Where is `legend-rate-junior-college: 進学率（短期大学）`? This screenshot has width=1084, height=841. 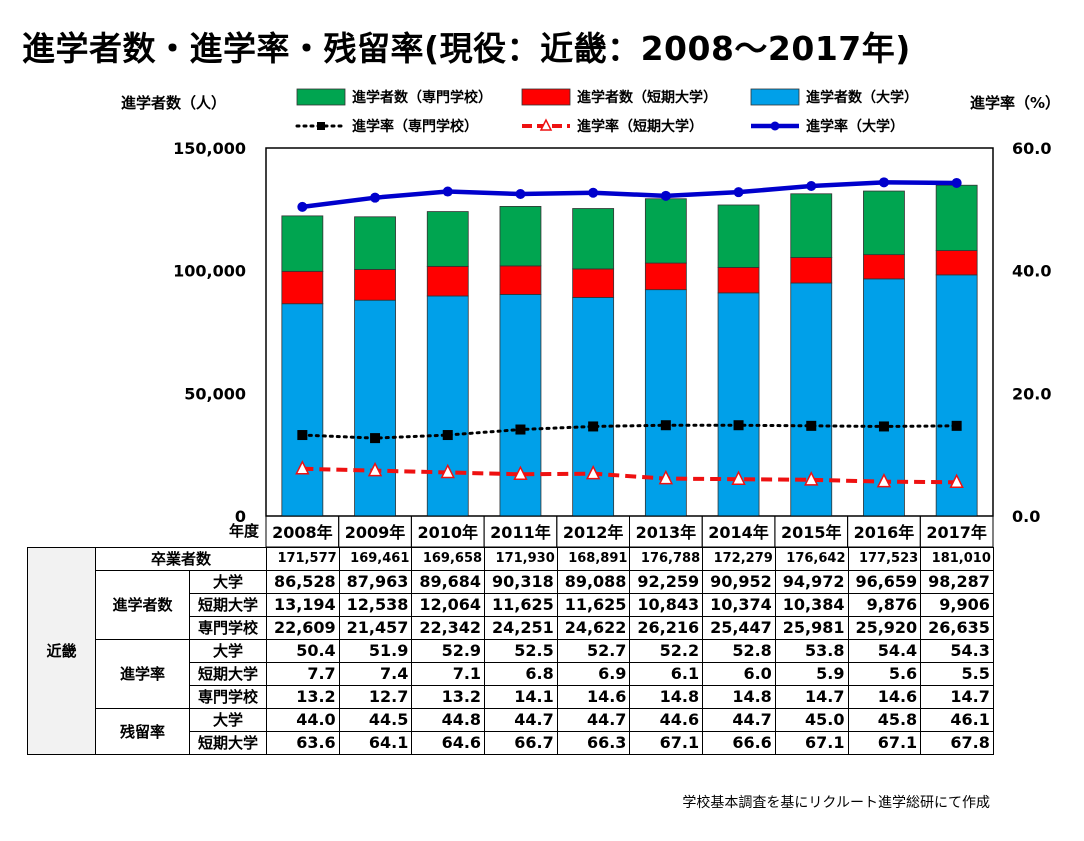
legend-rate-junior-college: 進学率（短期大学） is located at coordinates (612, 126).